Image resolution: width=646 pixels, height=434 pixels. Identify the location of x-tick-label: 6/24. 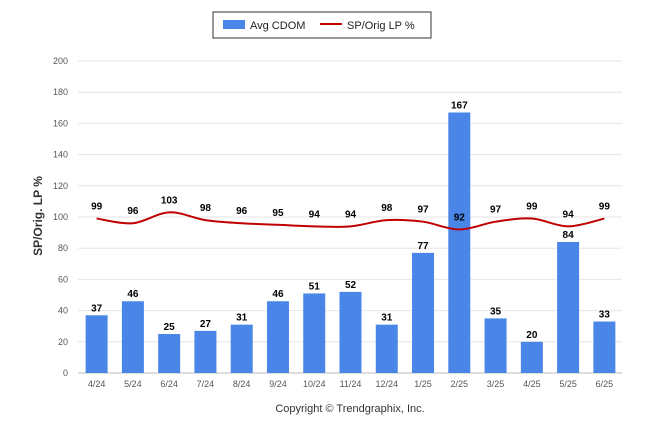
(169, 384).